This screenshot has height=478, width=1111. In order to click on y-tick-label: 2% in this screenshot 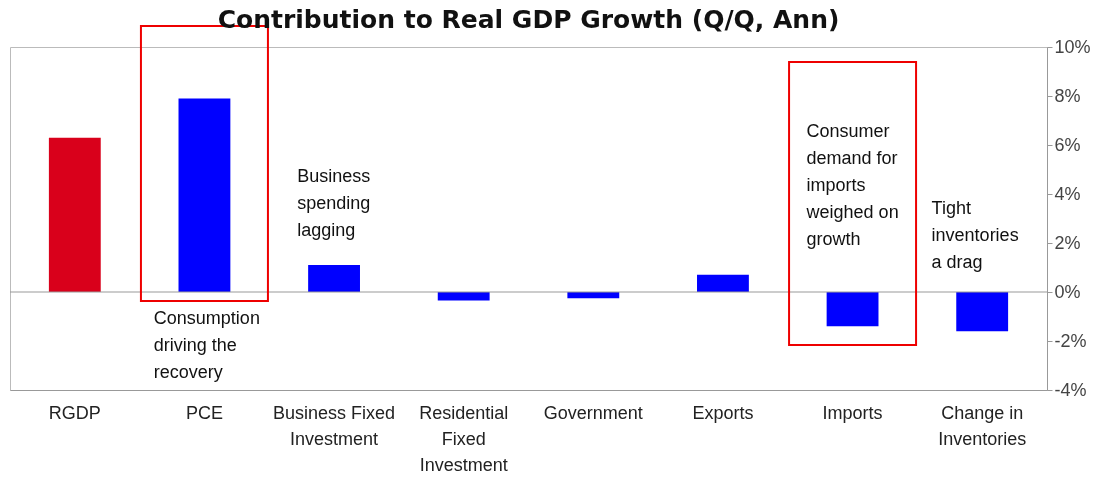, I will do `click(1067, 242)`.